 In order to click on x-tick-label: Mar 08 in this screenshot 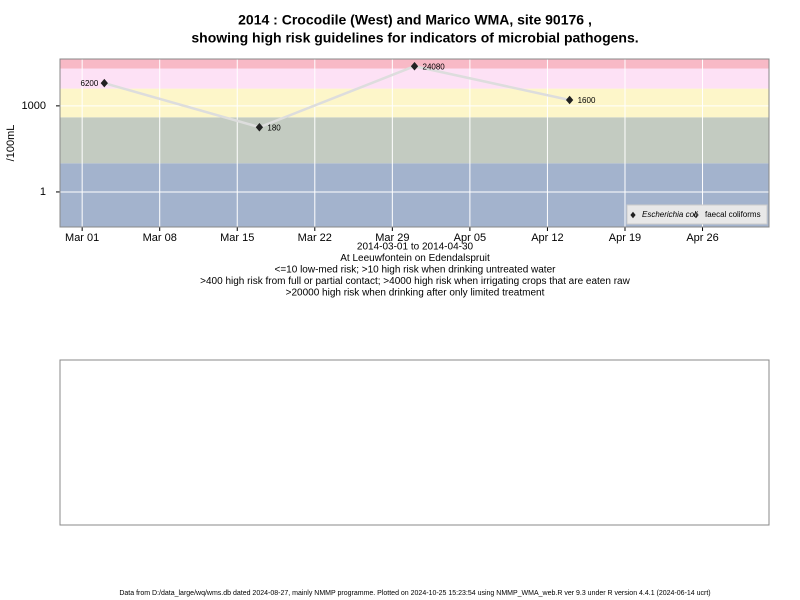, I will do `click(160, 238)`.